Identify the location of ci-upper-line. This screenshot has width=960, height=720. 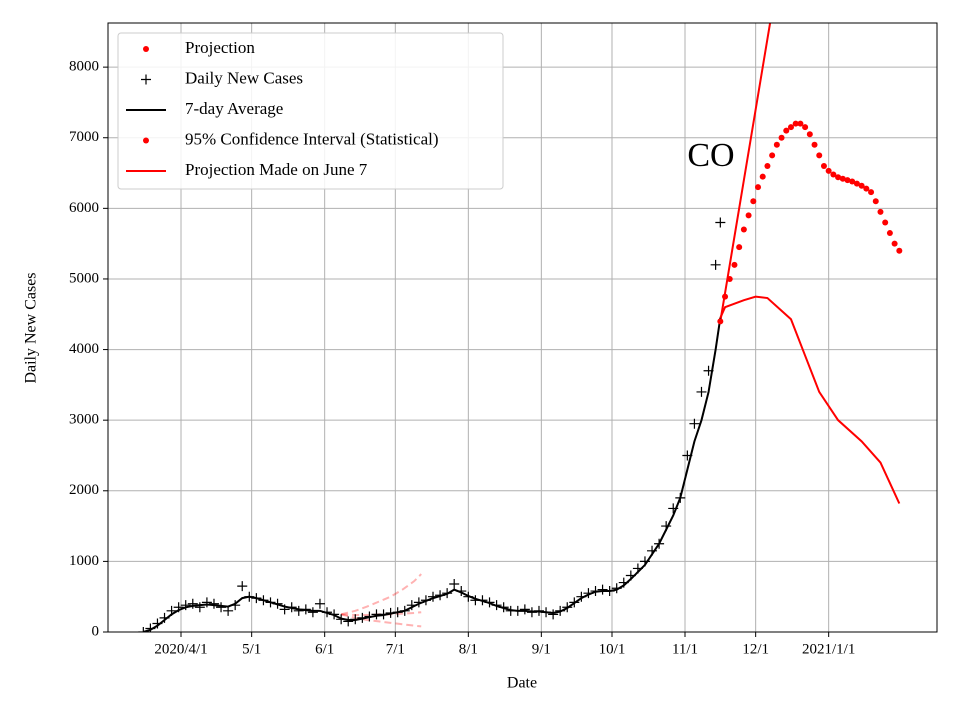
(745, 172).